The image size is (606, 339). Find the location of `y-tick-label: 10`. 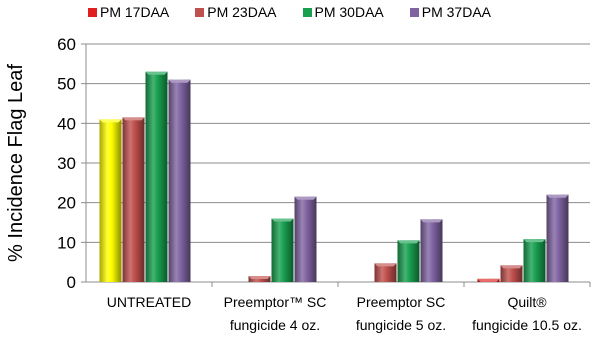

y-tick-label: 10 is located at coordinates (66, 242).